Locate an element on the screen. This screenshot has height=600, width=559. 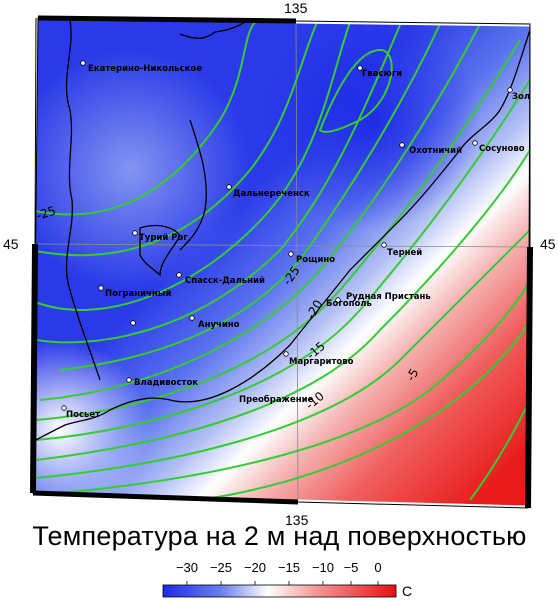
city-label: Зол is located at coordinates (521, 97).